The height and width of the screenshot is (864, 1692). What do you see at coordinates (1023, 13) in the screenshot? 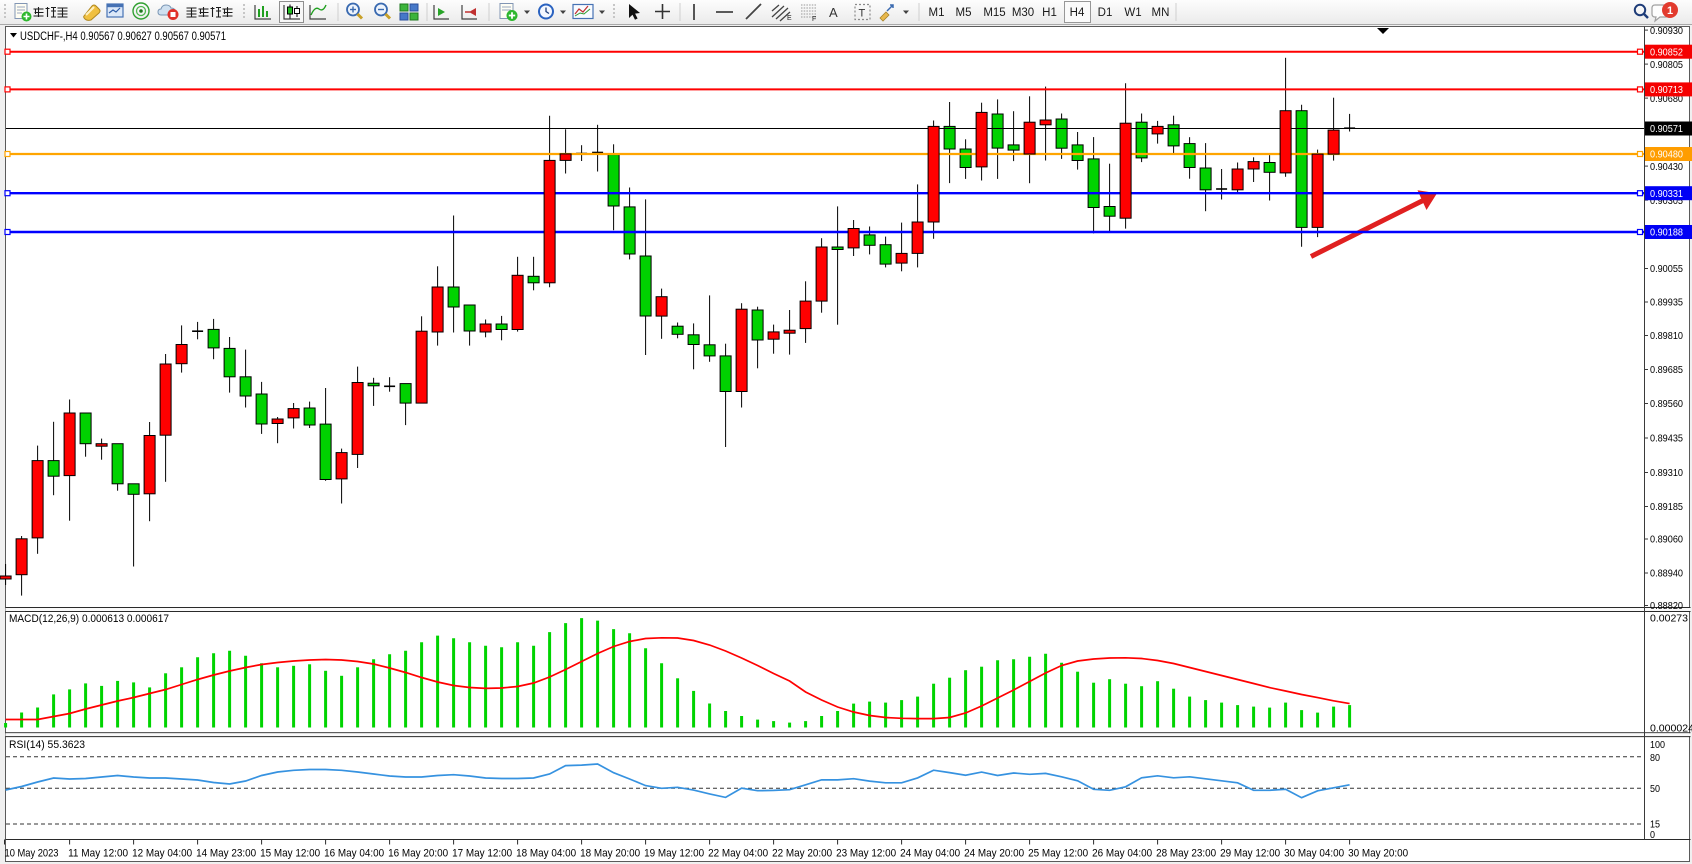
I see `svg-text: M30` at bounding box center [1023, 13].